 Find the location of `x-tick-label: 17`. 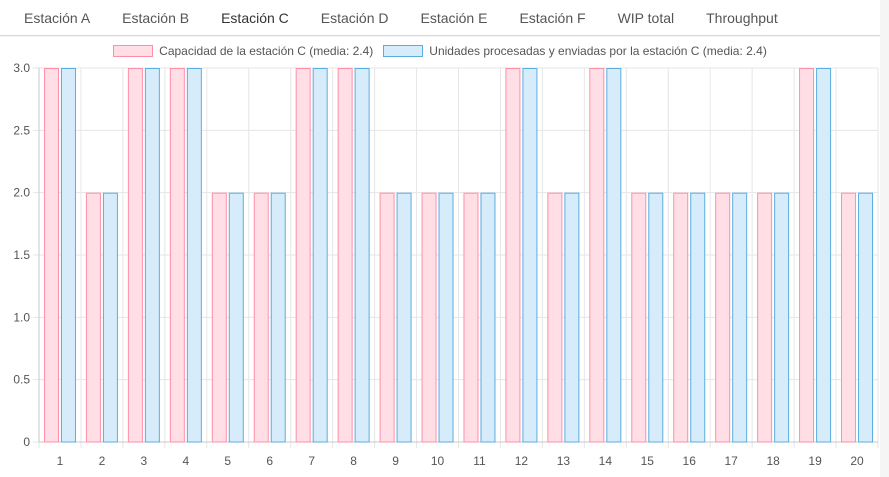

x-tick-label: 17 is located at coordinates (731, 461).